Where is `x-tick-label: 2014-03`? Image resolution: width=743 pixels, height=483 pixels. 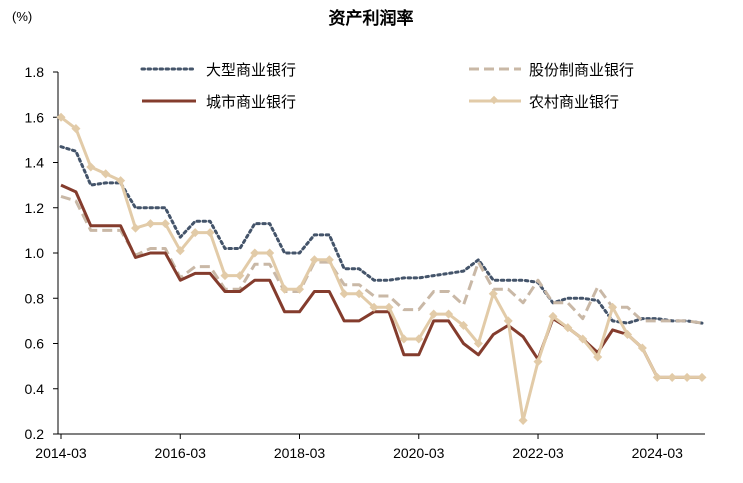
x-tick-label: 2014-03 is located at coordinates (61, 453).